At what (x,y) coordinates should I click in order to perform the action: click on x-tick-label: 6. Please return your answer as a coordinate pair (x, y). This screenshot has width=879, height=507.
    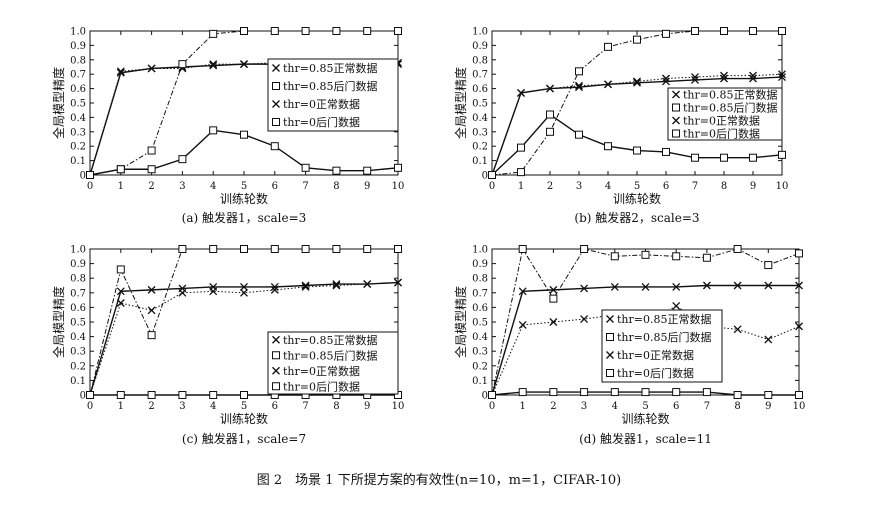
    Looking at the image, I should click on (666, 186).